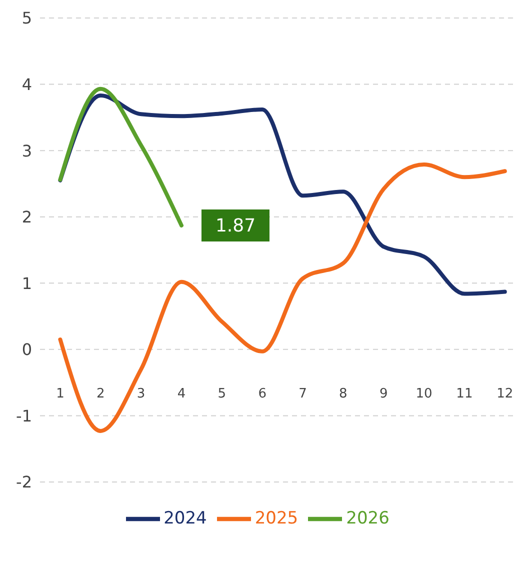  I want to click on y-tick-label: 5, so click(27, 18).